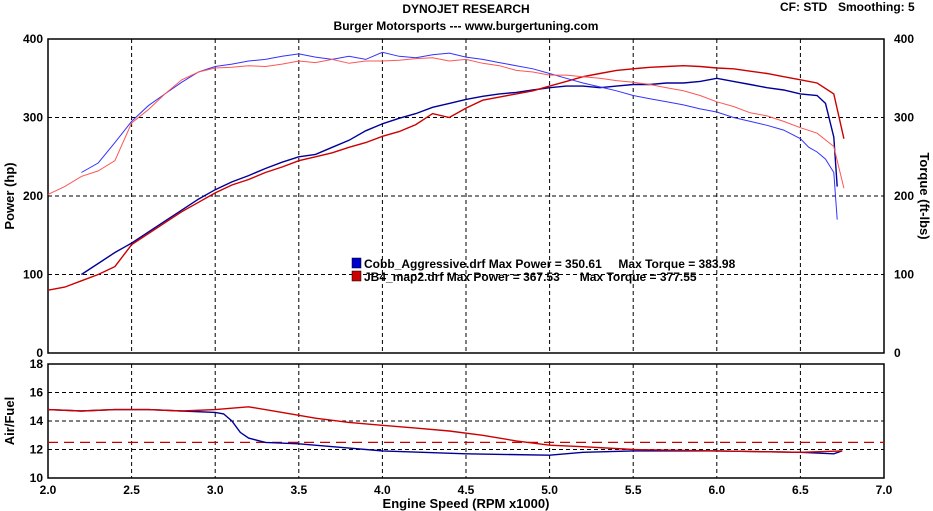 This screenshot has height=511, width=933. Describe the element at coordinates (800, 490) in the screenshot. I see `rpm-tick-label: 6.5` at that location.